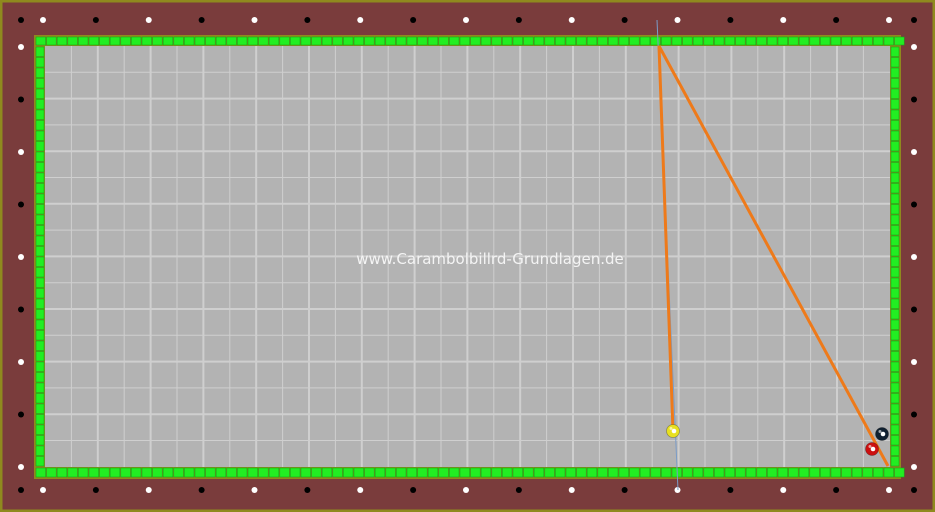 Image resolution: width=935 pixels, height=512 pixels. What do you see at coordinates (490, 259) in the screenshot?
I see `watermark-text: www.Carambolbillrd-Grundlagen.de` at bounding box center [490, 259].